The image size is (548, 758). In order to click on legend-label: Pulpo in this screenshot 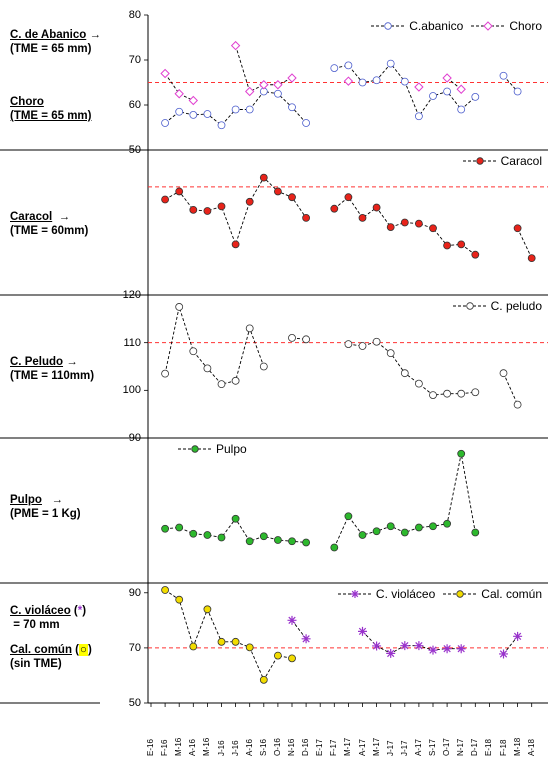, I will do `click(231, 449)`.